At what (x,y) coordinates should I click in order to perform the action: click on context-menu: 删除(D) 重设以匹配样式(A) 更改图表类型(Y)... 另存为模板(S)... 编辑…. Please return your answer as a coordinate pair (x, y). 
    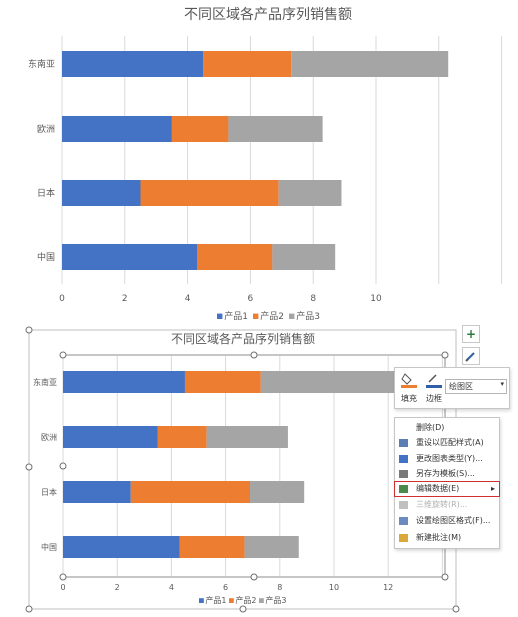
    Looking at the image, I should click on (447, 483).